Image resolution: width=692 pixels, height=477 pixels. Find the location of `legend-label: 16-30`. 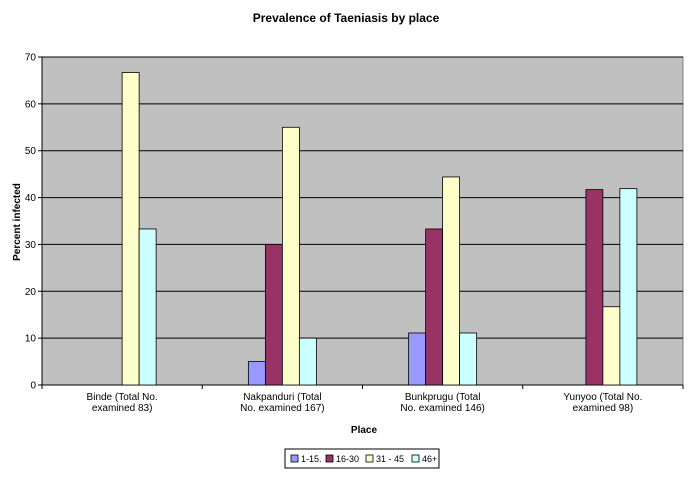

legend-label: 16-30 is located at coordinates (347, 459).